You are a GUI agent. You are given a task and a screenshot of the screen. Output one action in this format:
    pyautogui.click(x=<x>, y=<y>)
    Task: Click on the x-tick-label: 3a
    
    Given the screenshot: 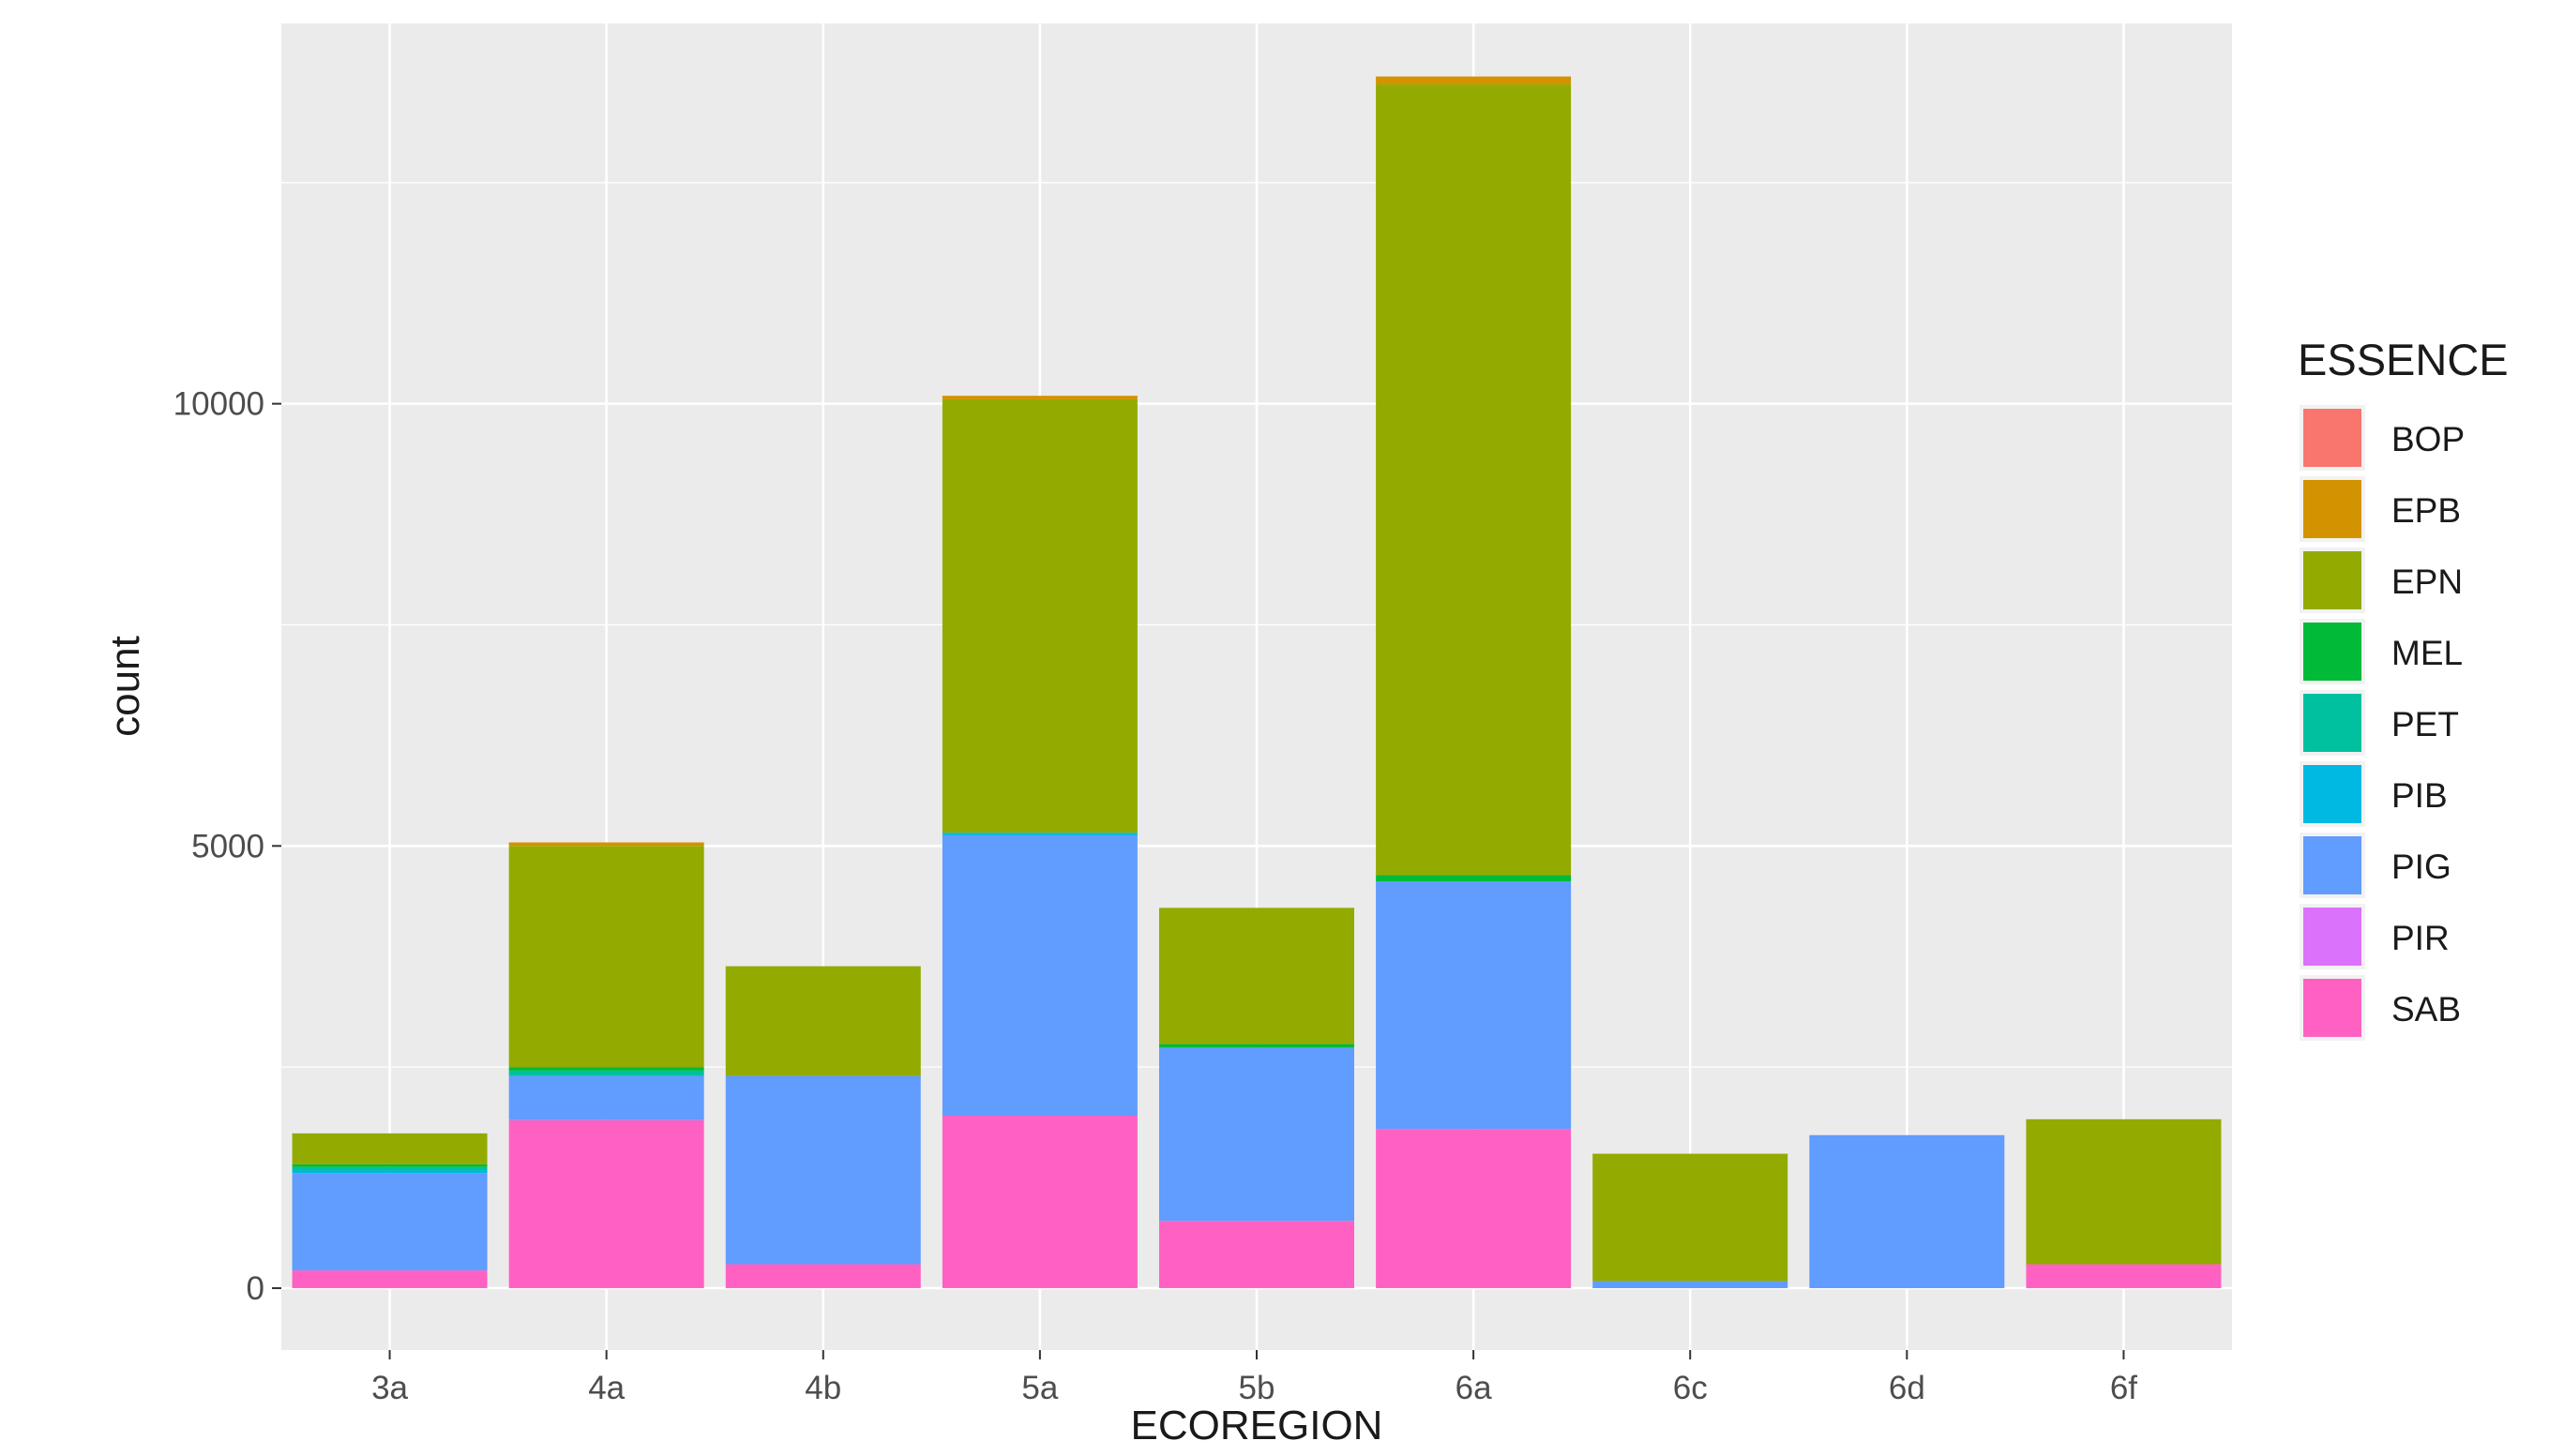 What is the action you would take?
    pyautogui.click(x=389, y=1388)
    